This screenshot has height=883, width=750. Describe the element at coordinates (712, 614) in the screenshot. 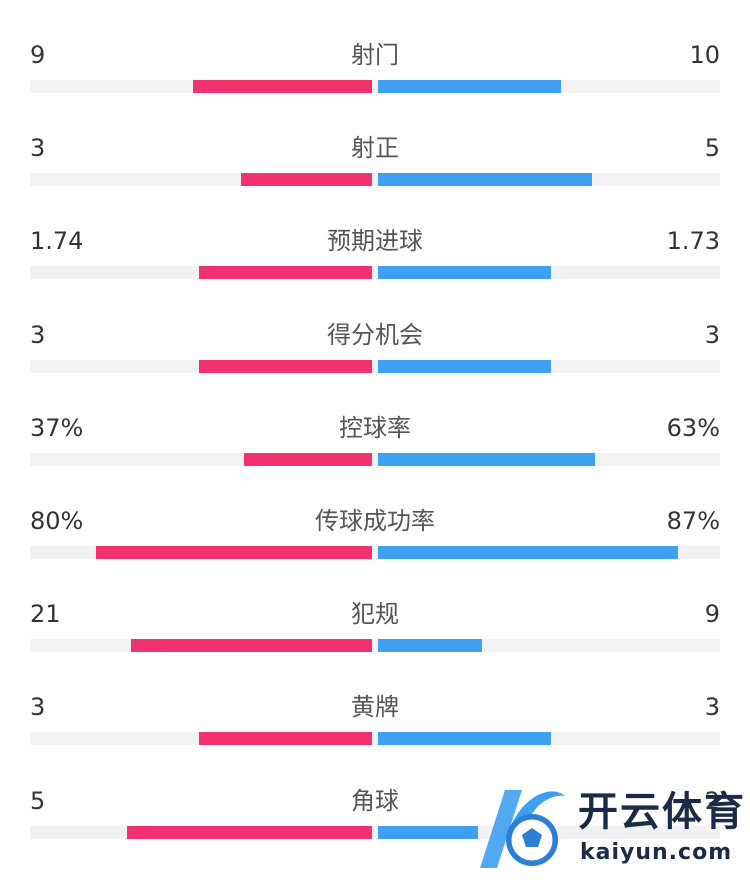

I see `away-value: 9` at that location.